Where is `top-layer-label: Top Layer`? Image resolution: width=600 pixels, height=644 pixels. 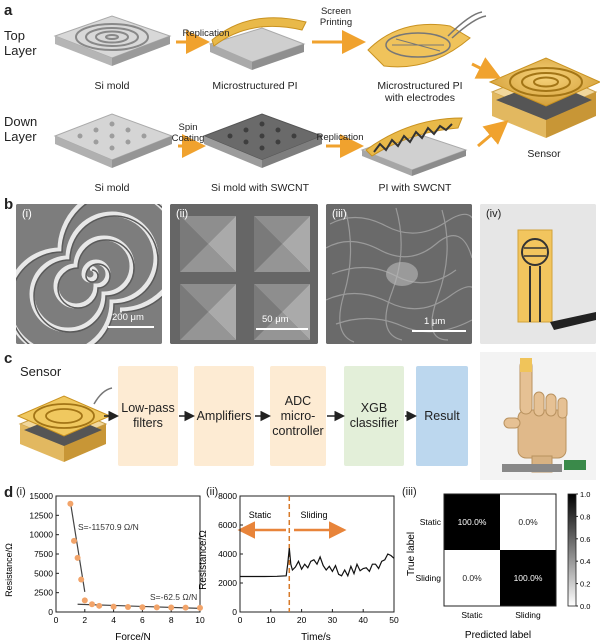
top-layer-label: Top Layer is located at coordinates (20, 43).